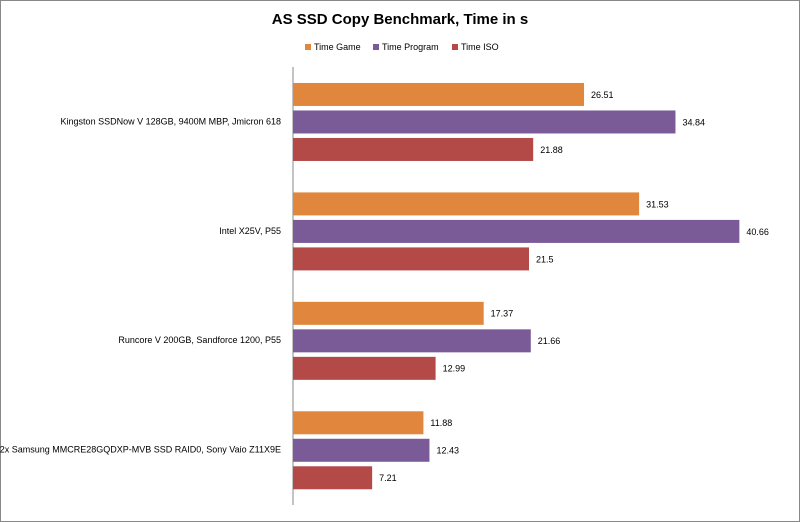  I want to click on data-label: 31.53, so click(657, 204).